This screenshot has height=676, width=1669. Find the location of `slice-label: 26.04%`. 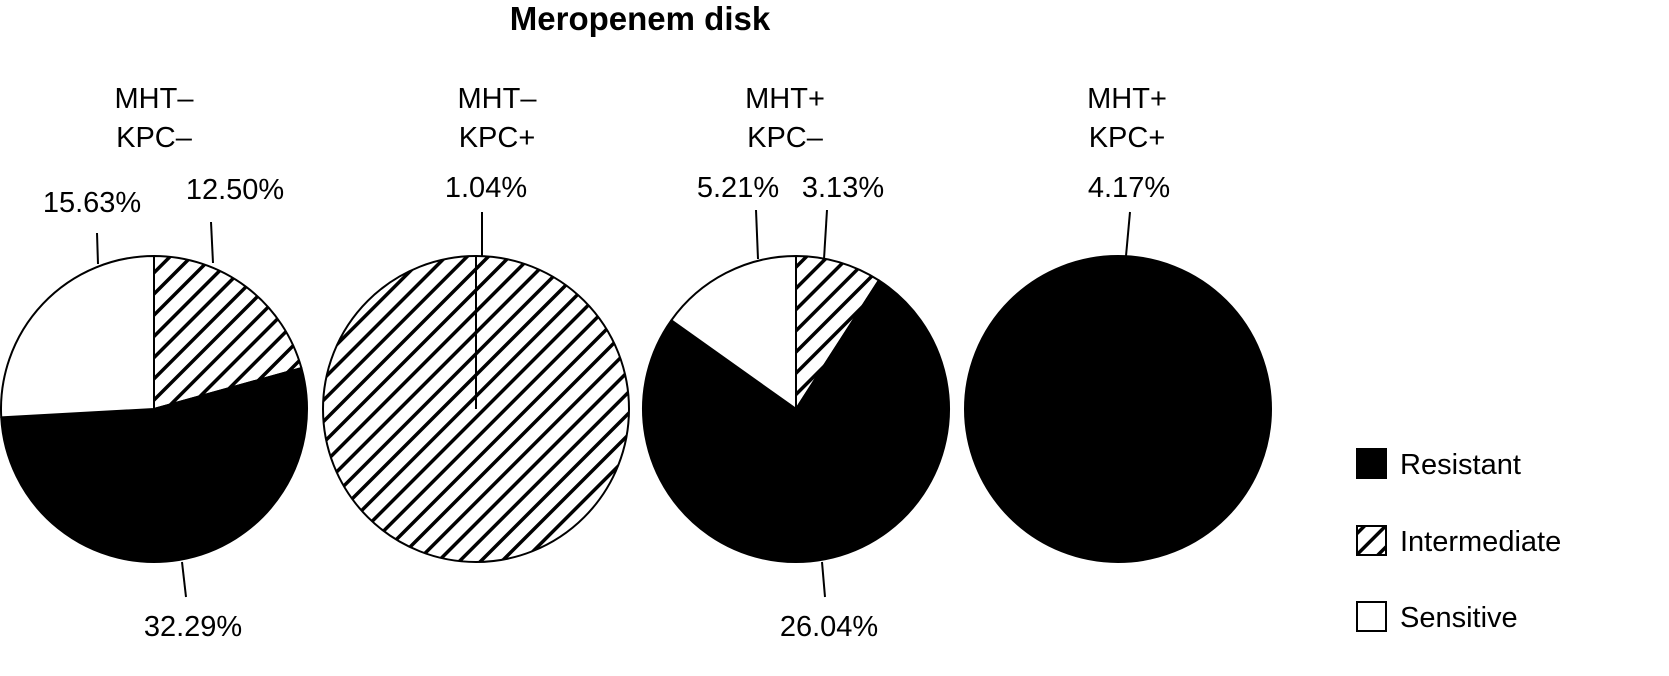

slice-label: 26.04% is located at coordinates (829, 627).